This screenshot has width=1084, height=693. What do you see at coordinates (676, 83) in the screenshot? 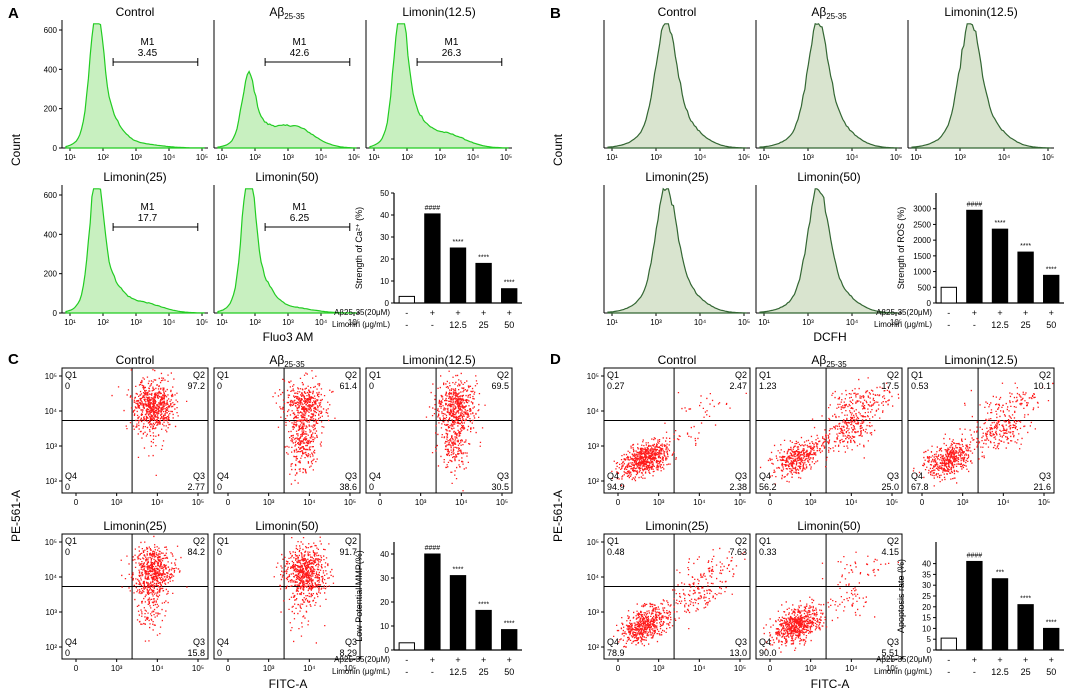
I see `subplot: Control 10¹ 10³ 10⁴ 10⁵` at bounding box center [676, 83].